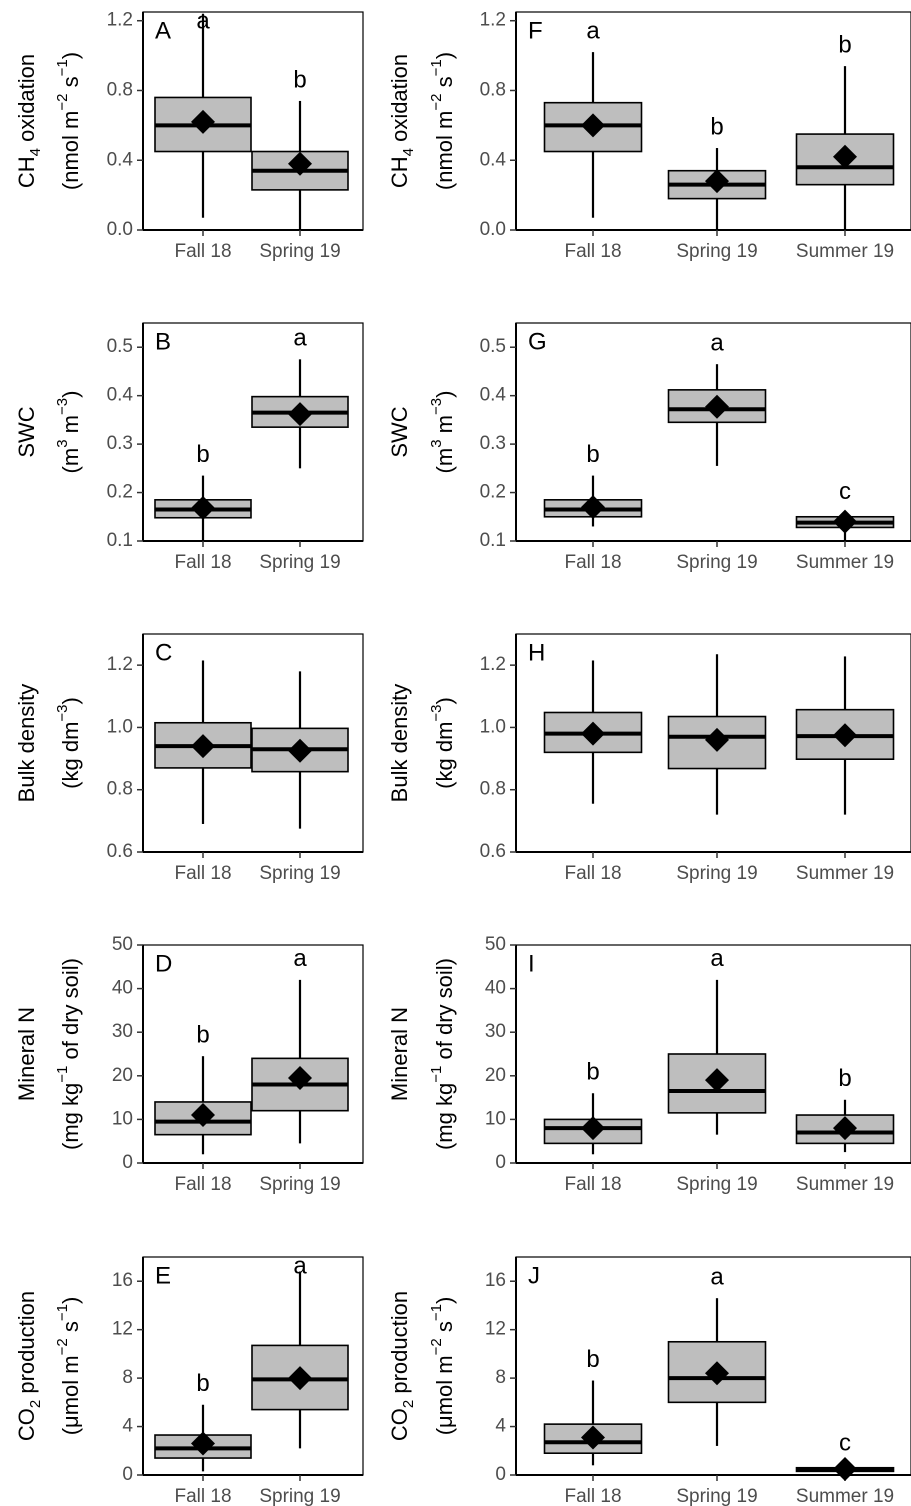 This screenshot has height=1506, width=911. I want to click on y-tick-label: 0.5, so click(120, 346).